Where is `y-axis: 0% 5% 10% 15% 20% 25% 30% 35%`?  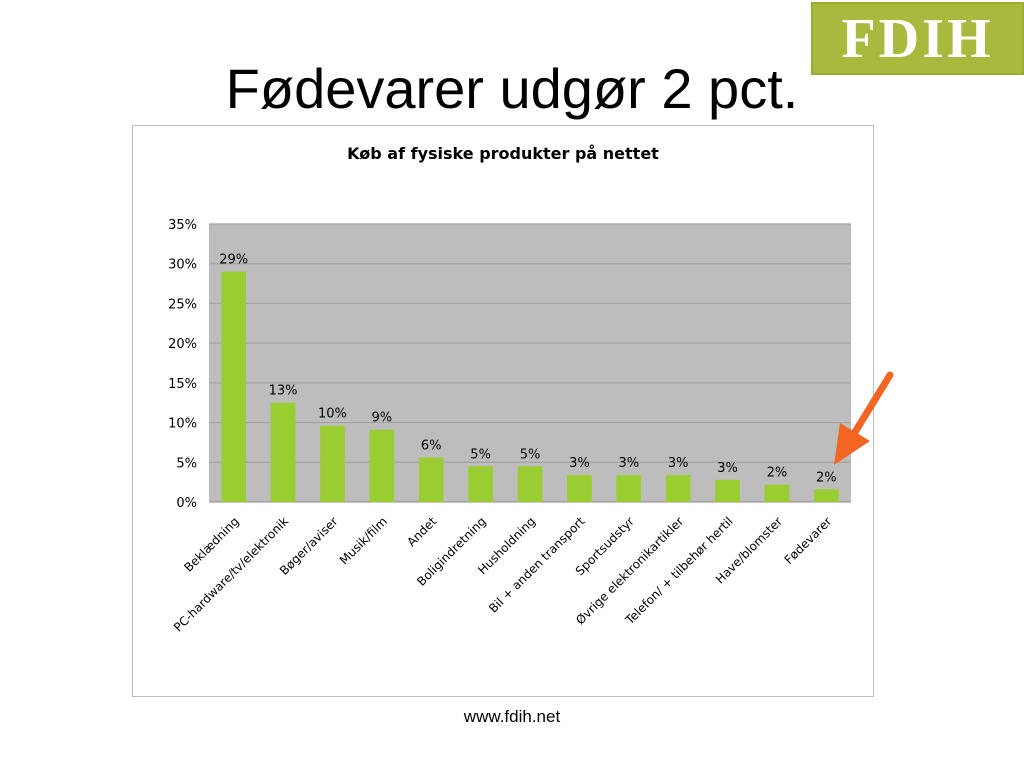 y-axis: 0% 5% 10% 15% 20% 25% 30% 35% is located at coordinates (182, 364).